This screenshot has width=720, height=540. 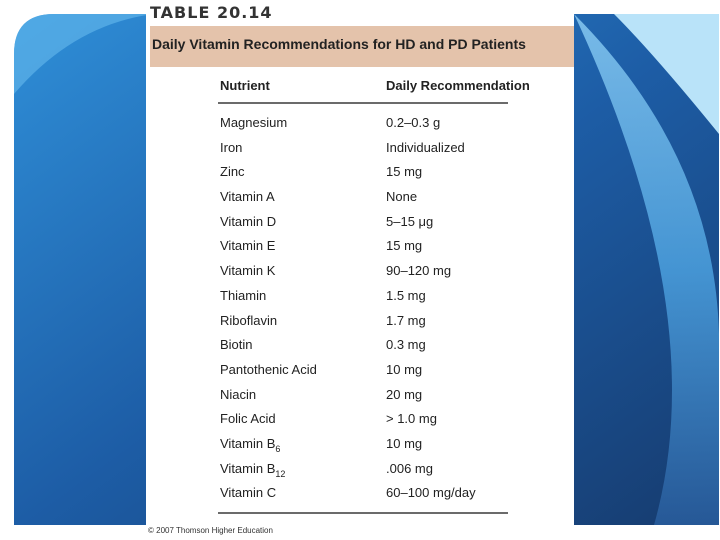 I want to click on nutrient-cell: Vitamin B6, so click(x=250, y=444).